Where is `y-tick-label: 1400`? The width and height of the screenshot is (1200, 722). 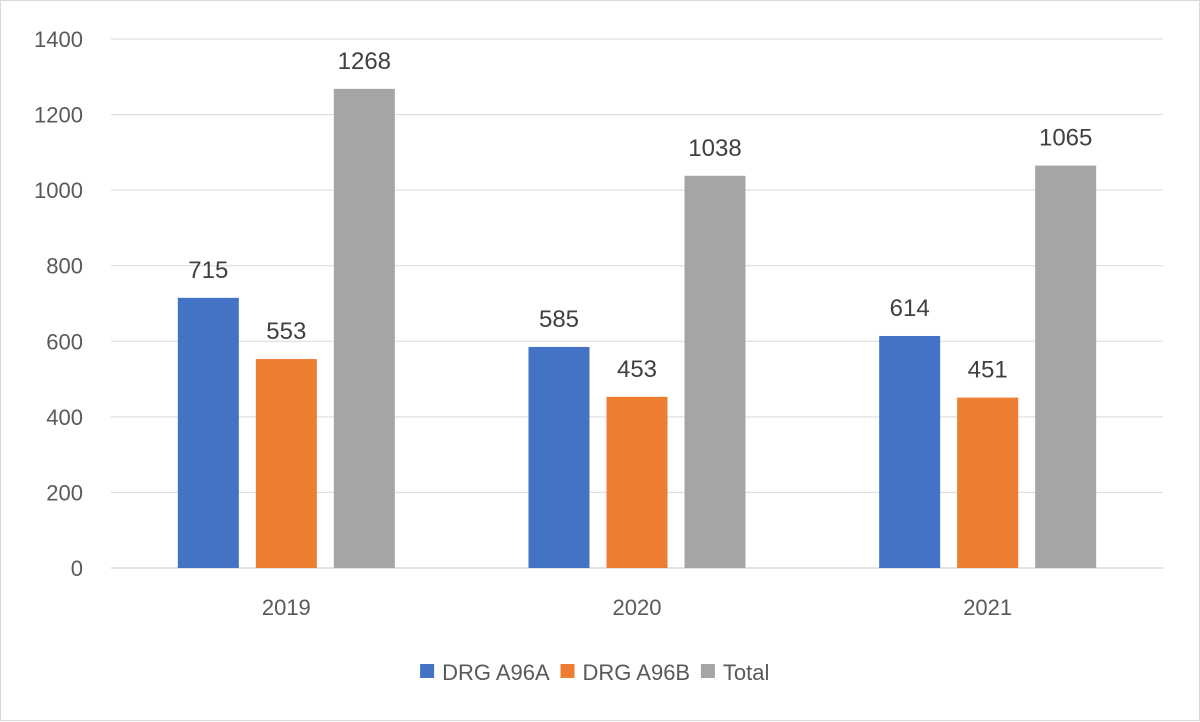
y-tick-label: 1400 is located at coordinates (58, 39).